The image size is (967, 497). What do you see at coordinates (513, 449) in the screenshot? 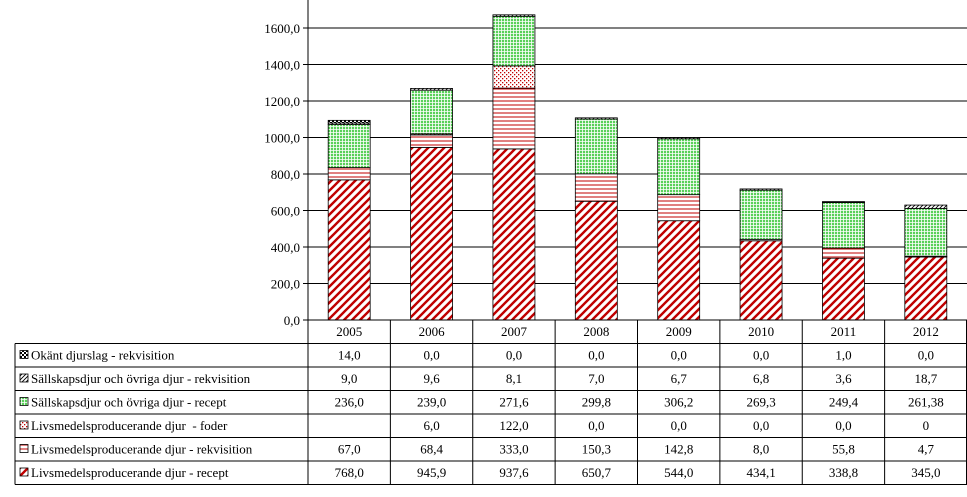
I see `data-label: 333,0` at bounding box center [513, 449].